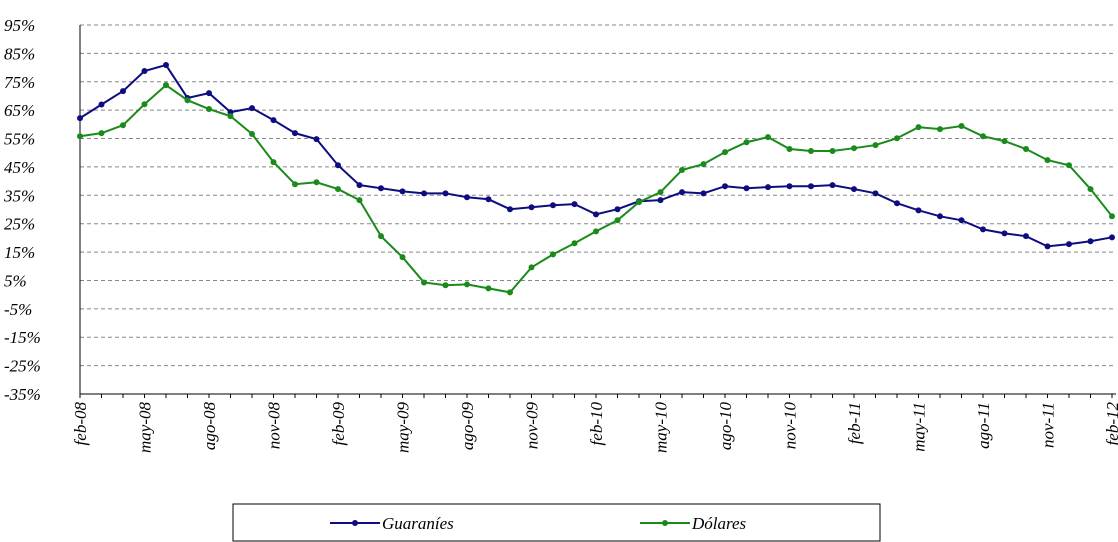  What do you see at coordinates (19, 139) in the screenshot?
I see `y-tick-label: 55%` at bounding box center [19, 139].